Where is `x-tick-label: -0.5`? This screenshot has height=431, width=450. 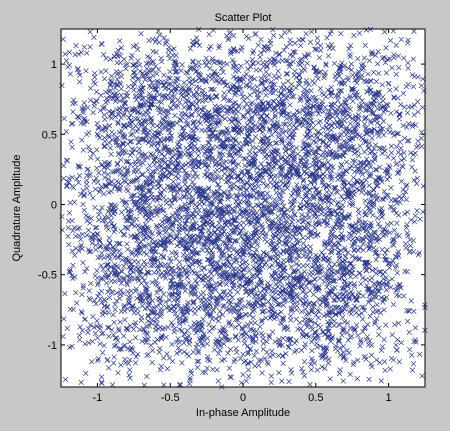
x-tick-label: -0.5 is located at coordinates (170, 398).